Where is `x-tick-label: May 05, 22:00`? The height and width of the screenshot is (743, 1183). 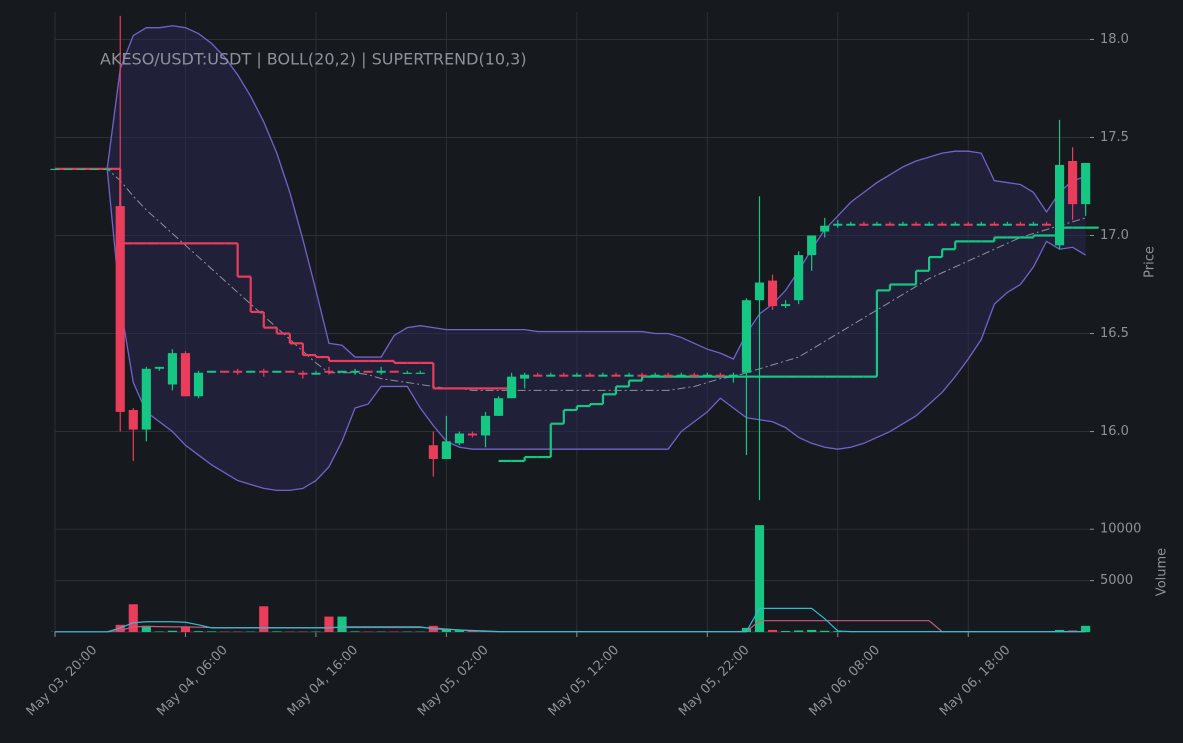
x-tick-label: May 05, 22:00 is located at coordinates (714, 681).